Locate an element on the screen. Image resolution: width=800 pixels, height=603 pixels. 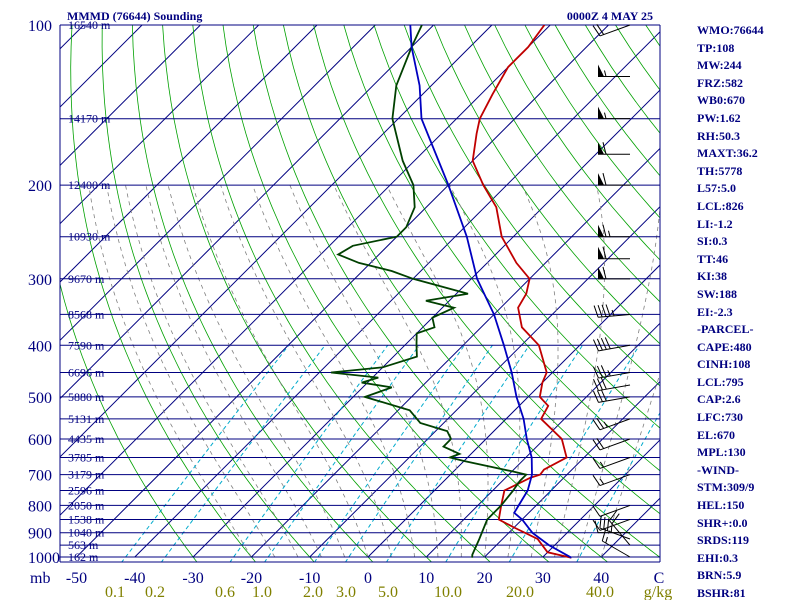
index-item: -PARCEL- is located at coordinates (748, 330).